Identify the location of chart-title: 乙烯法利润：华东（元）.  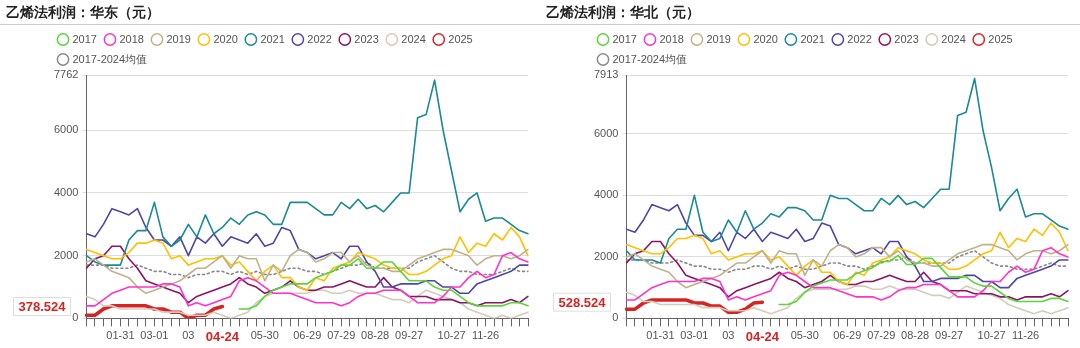
(270, 12).